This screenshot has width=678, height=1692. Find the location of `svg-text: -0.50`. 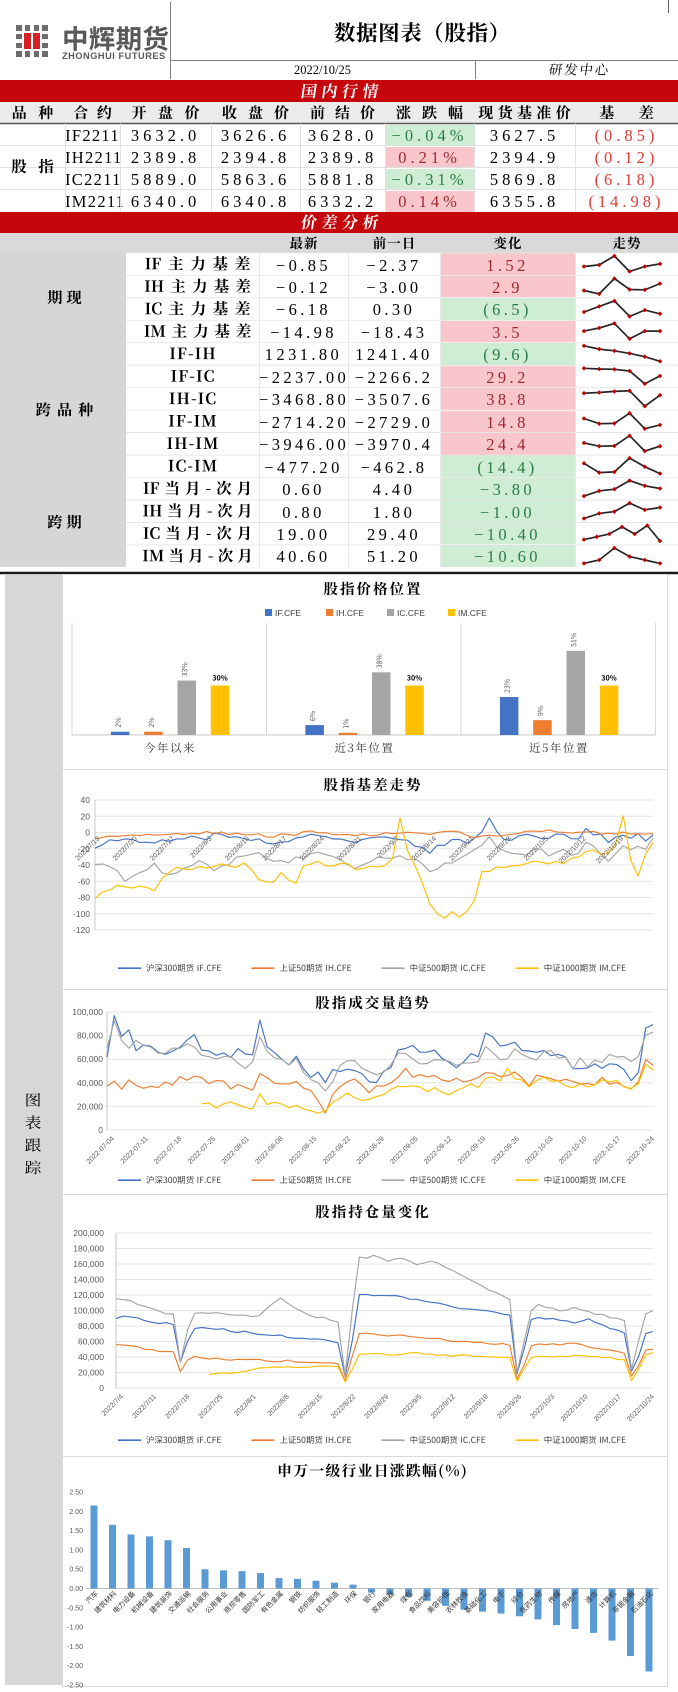

svg-text: -0.50 is located at coordinates (75, 1608).